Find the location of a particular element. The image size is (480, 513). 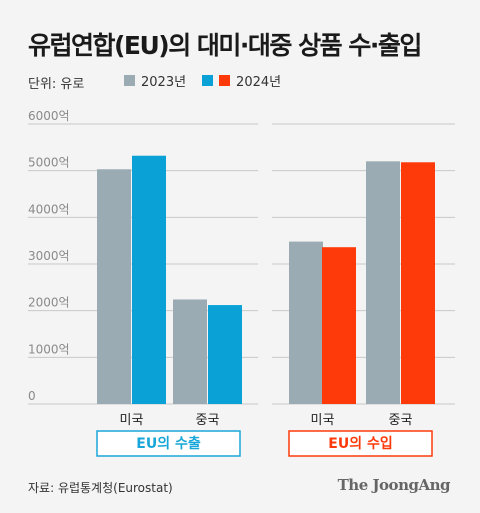

category-label-1-0: 미국 is located at coordinates (323, 420).